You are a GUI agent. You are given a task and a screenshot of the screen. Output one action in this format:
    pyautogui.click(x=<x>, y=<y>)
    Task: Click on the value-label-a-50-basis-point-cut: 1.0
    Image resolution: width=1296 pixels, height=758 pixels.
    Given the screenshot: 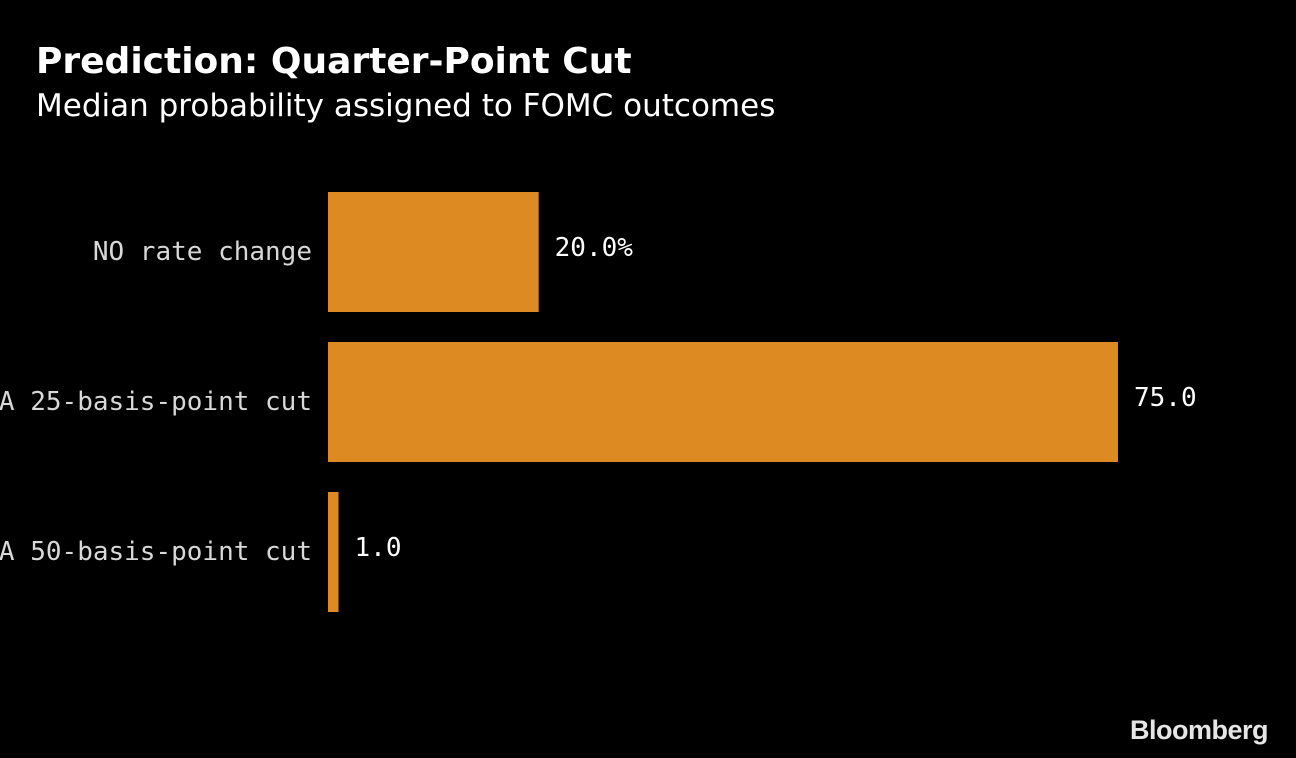 What is the action you would take?
    pyautogui.click(x=378, y=548)
    